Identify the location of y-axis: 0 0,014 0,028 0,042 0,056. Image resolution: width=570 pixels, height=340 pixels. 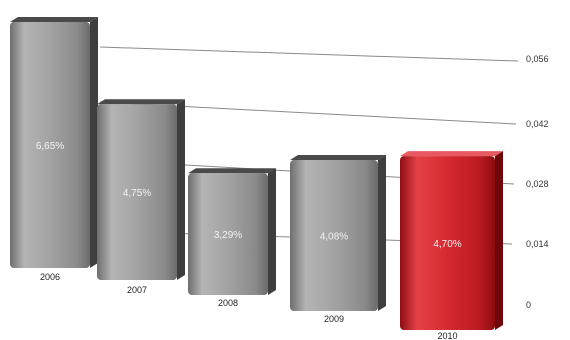
(537, 182).